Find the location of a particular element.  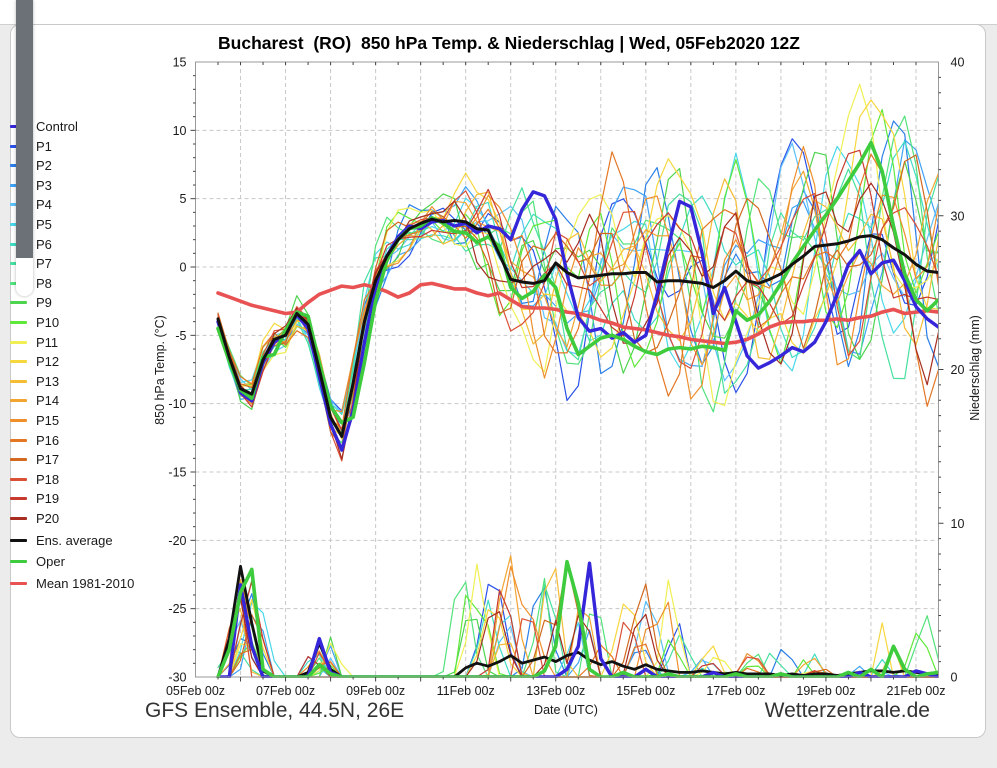

legend-item-label: P14 is located at coordinates (48, 401).